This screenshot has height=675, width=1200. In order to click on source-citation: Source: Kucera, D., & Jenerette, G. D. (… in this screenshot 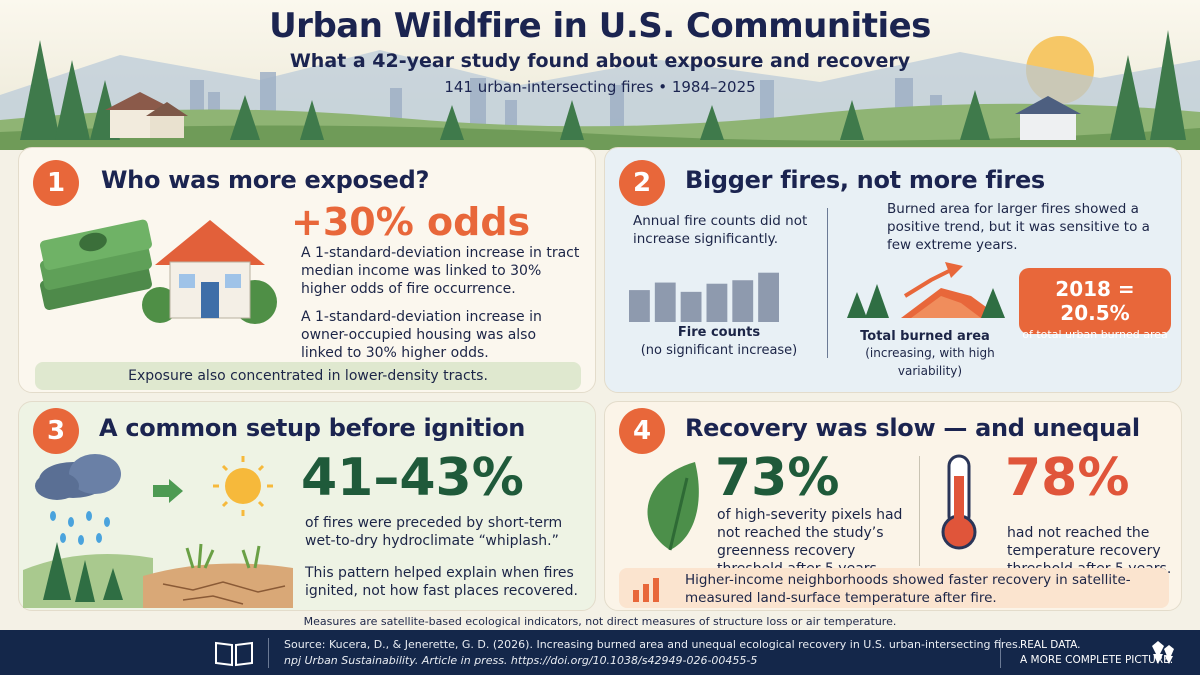, I will do `click(652, 653)`.